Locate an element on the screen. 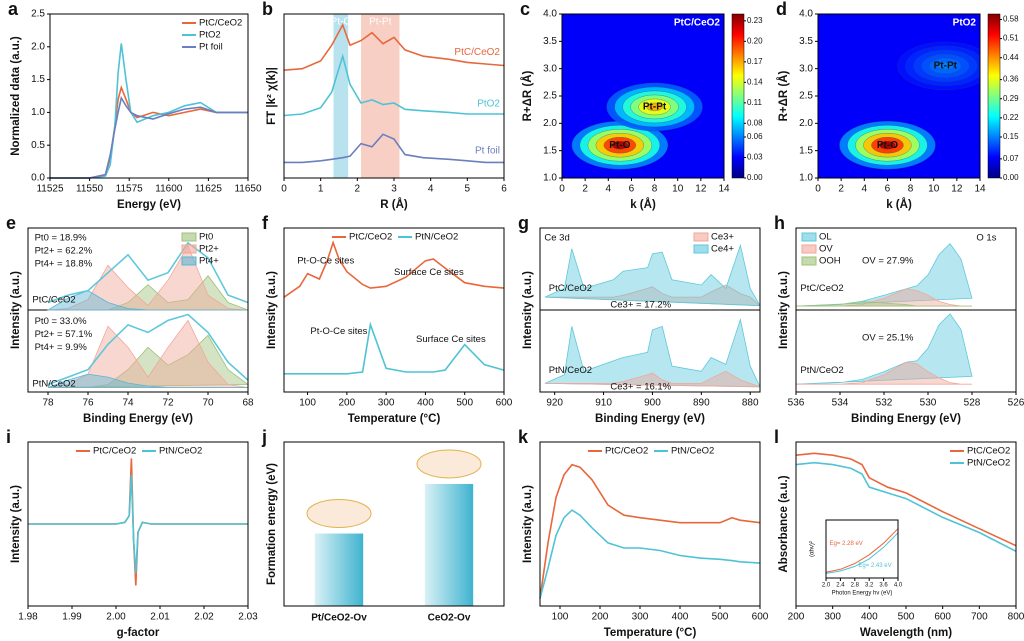 This screenshot has width=1024, height=641. x-tick-label: 800 is located at coordinates (1016, 617).